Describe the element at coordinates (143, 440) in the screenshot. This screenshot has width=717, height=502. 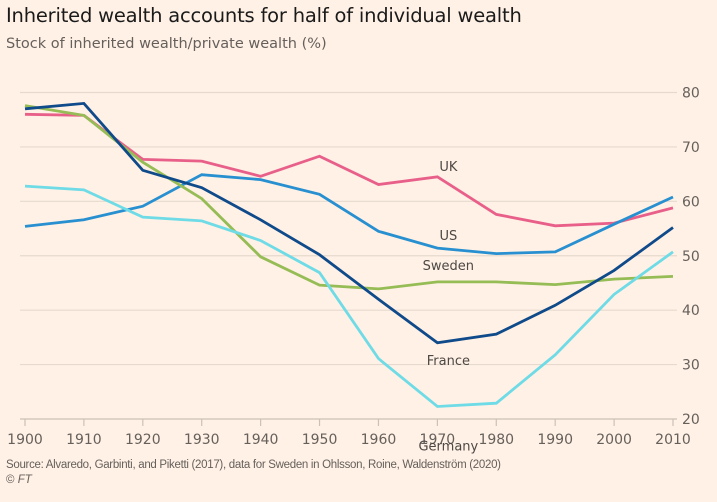
I see `x-tick-label: 1920` at that location.